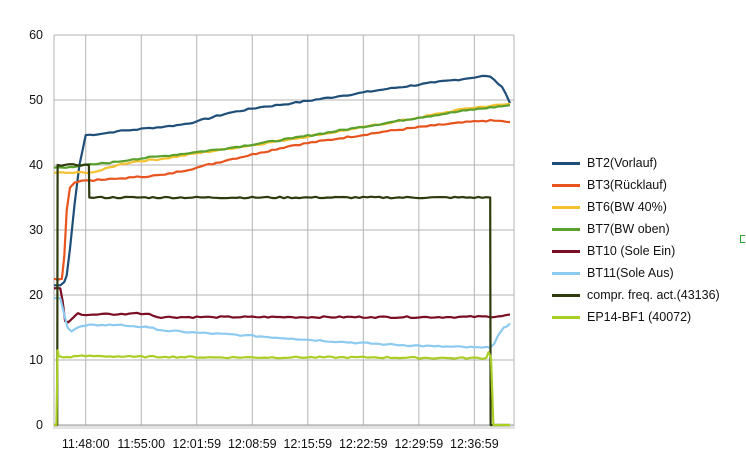 The image size is (746, 458). I want to click on legend-label: BT6(BW 40%), so click(627, 207).